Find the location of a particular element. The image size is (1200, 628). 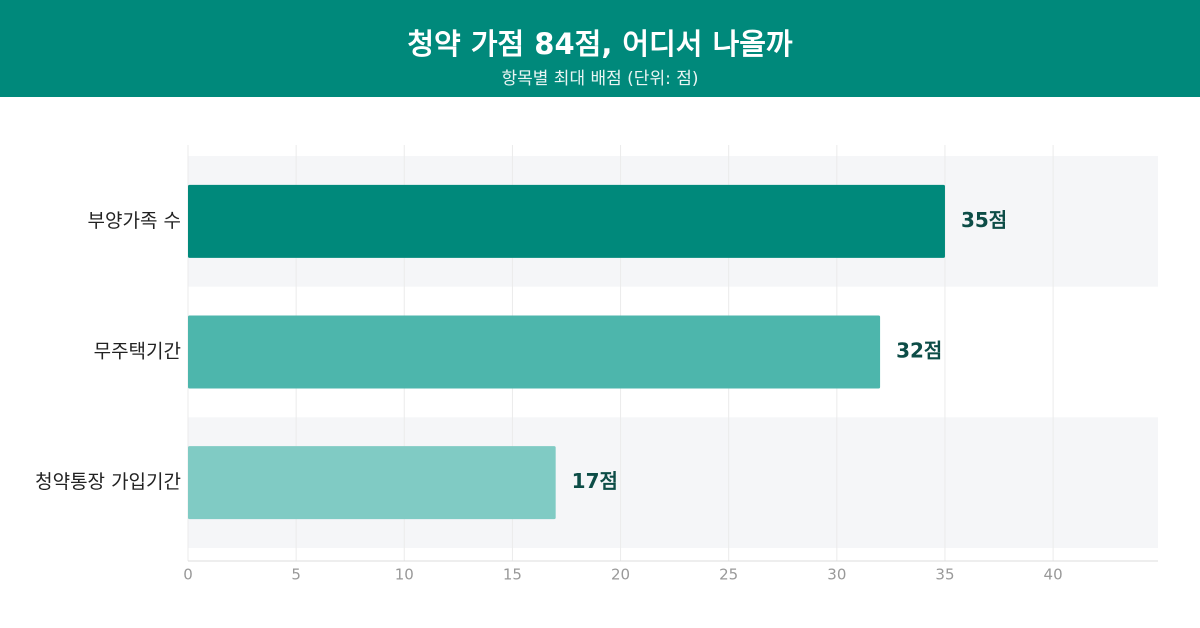

x-tick-label: 0 is located at coordinates (188, 575).